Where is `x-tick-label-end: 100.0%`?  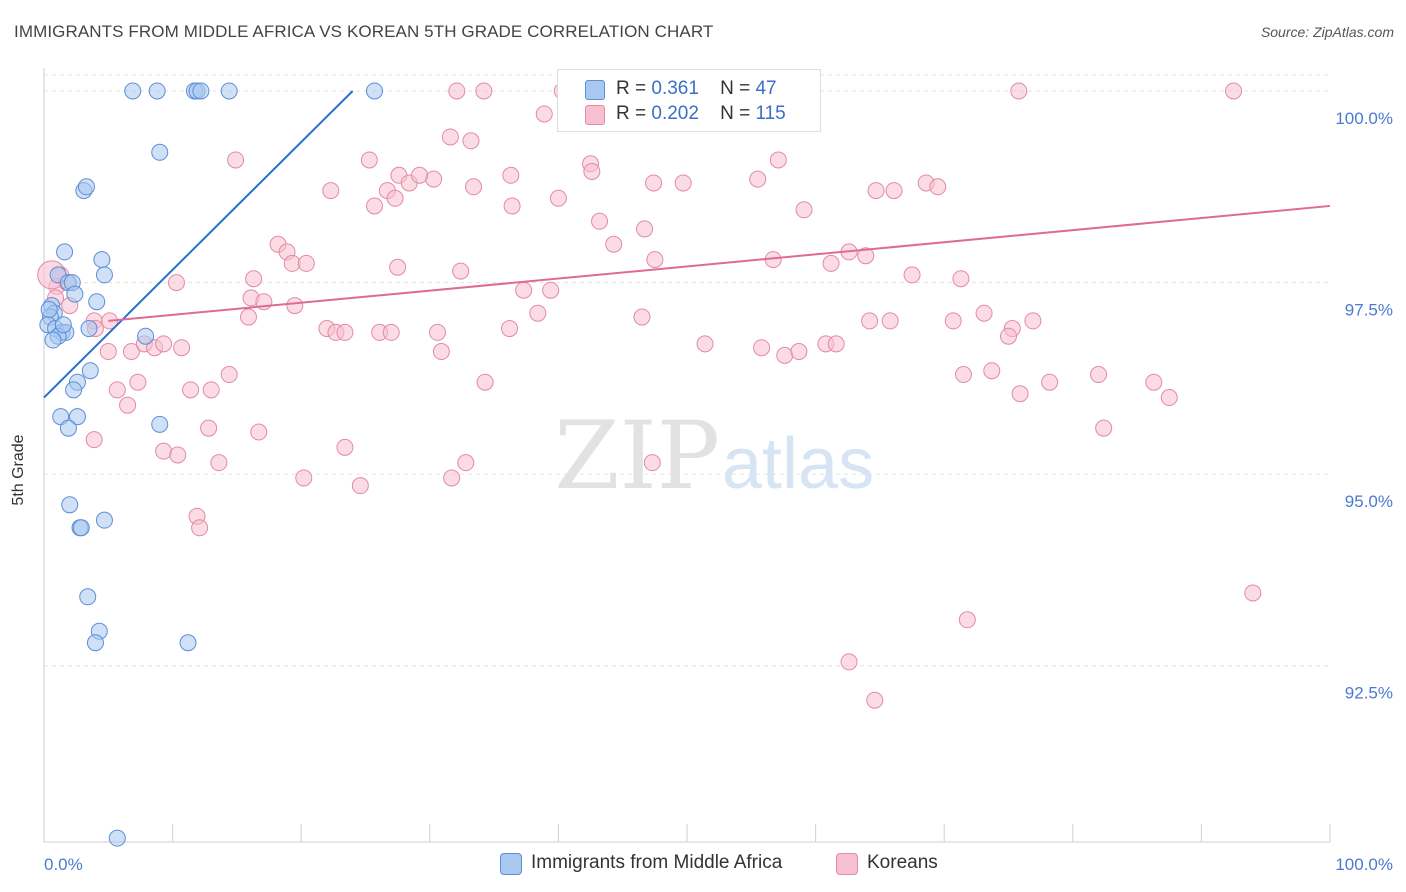
x-tick-label-end: 100.0% is located at coordinates (1364, 864).